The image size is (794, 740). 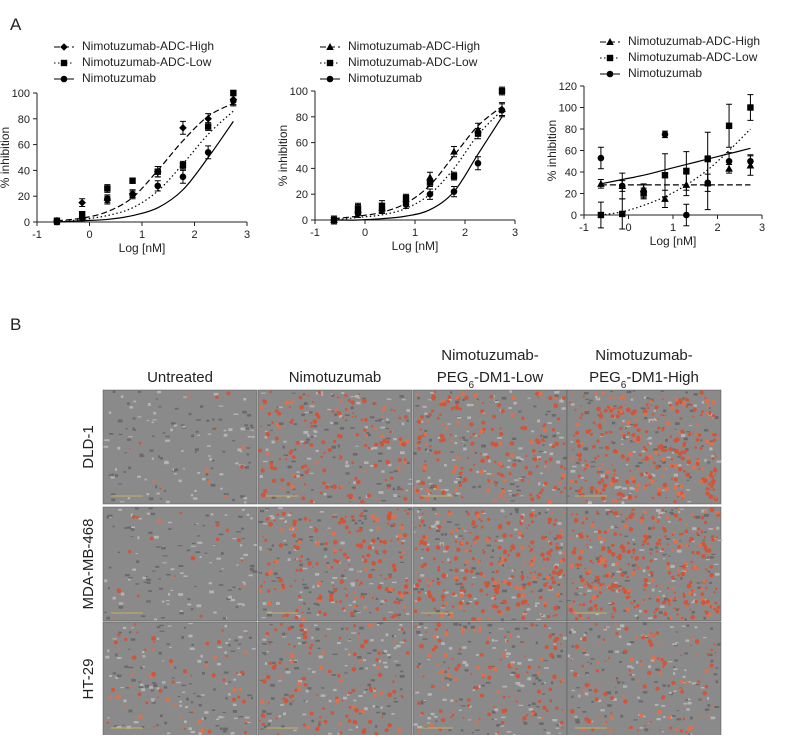 What do you see at coordinates (385, 78) in the screenshot?
I see `legend-label: Nimotuzumab` at bounding box center [385, 78].